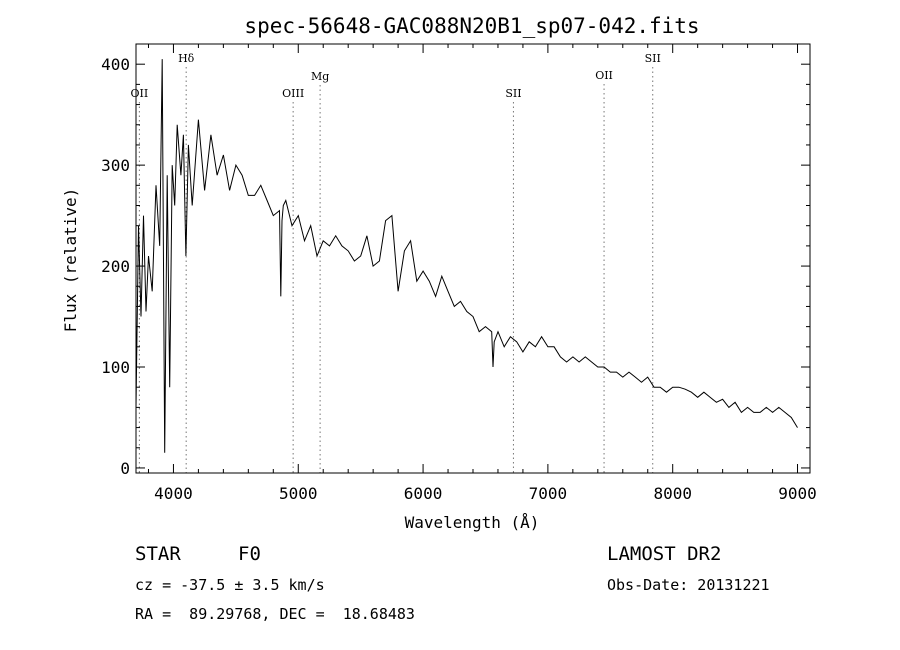  I want to click on y-tick-label: 300, so click(115, 165).